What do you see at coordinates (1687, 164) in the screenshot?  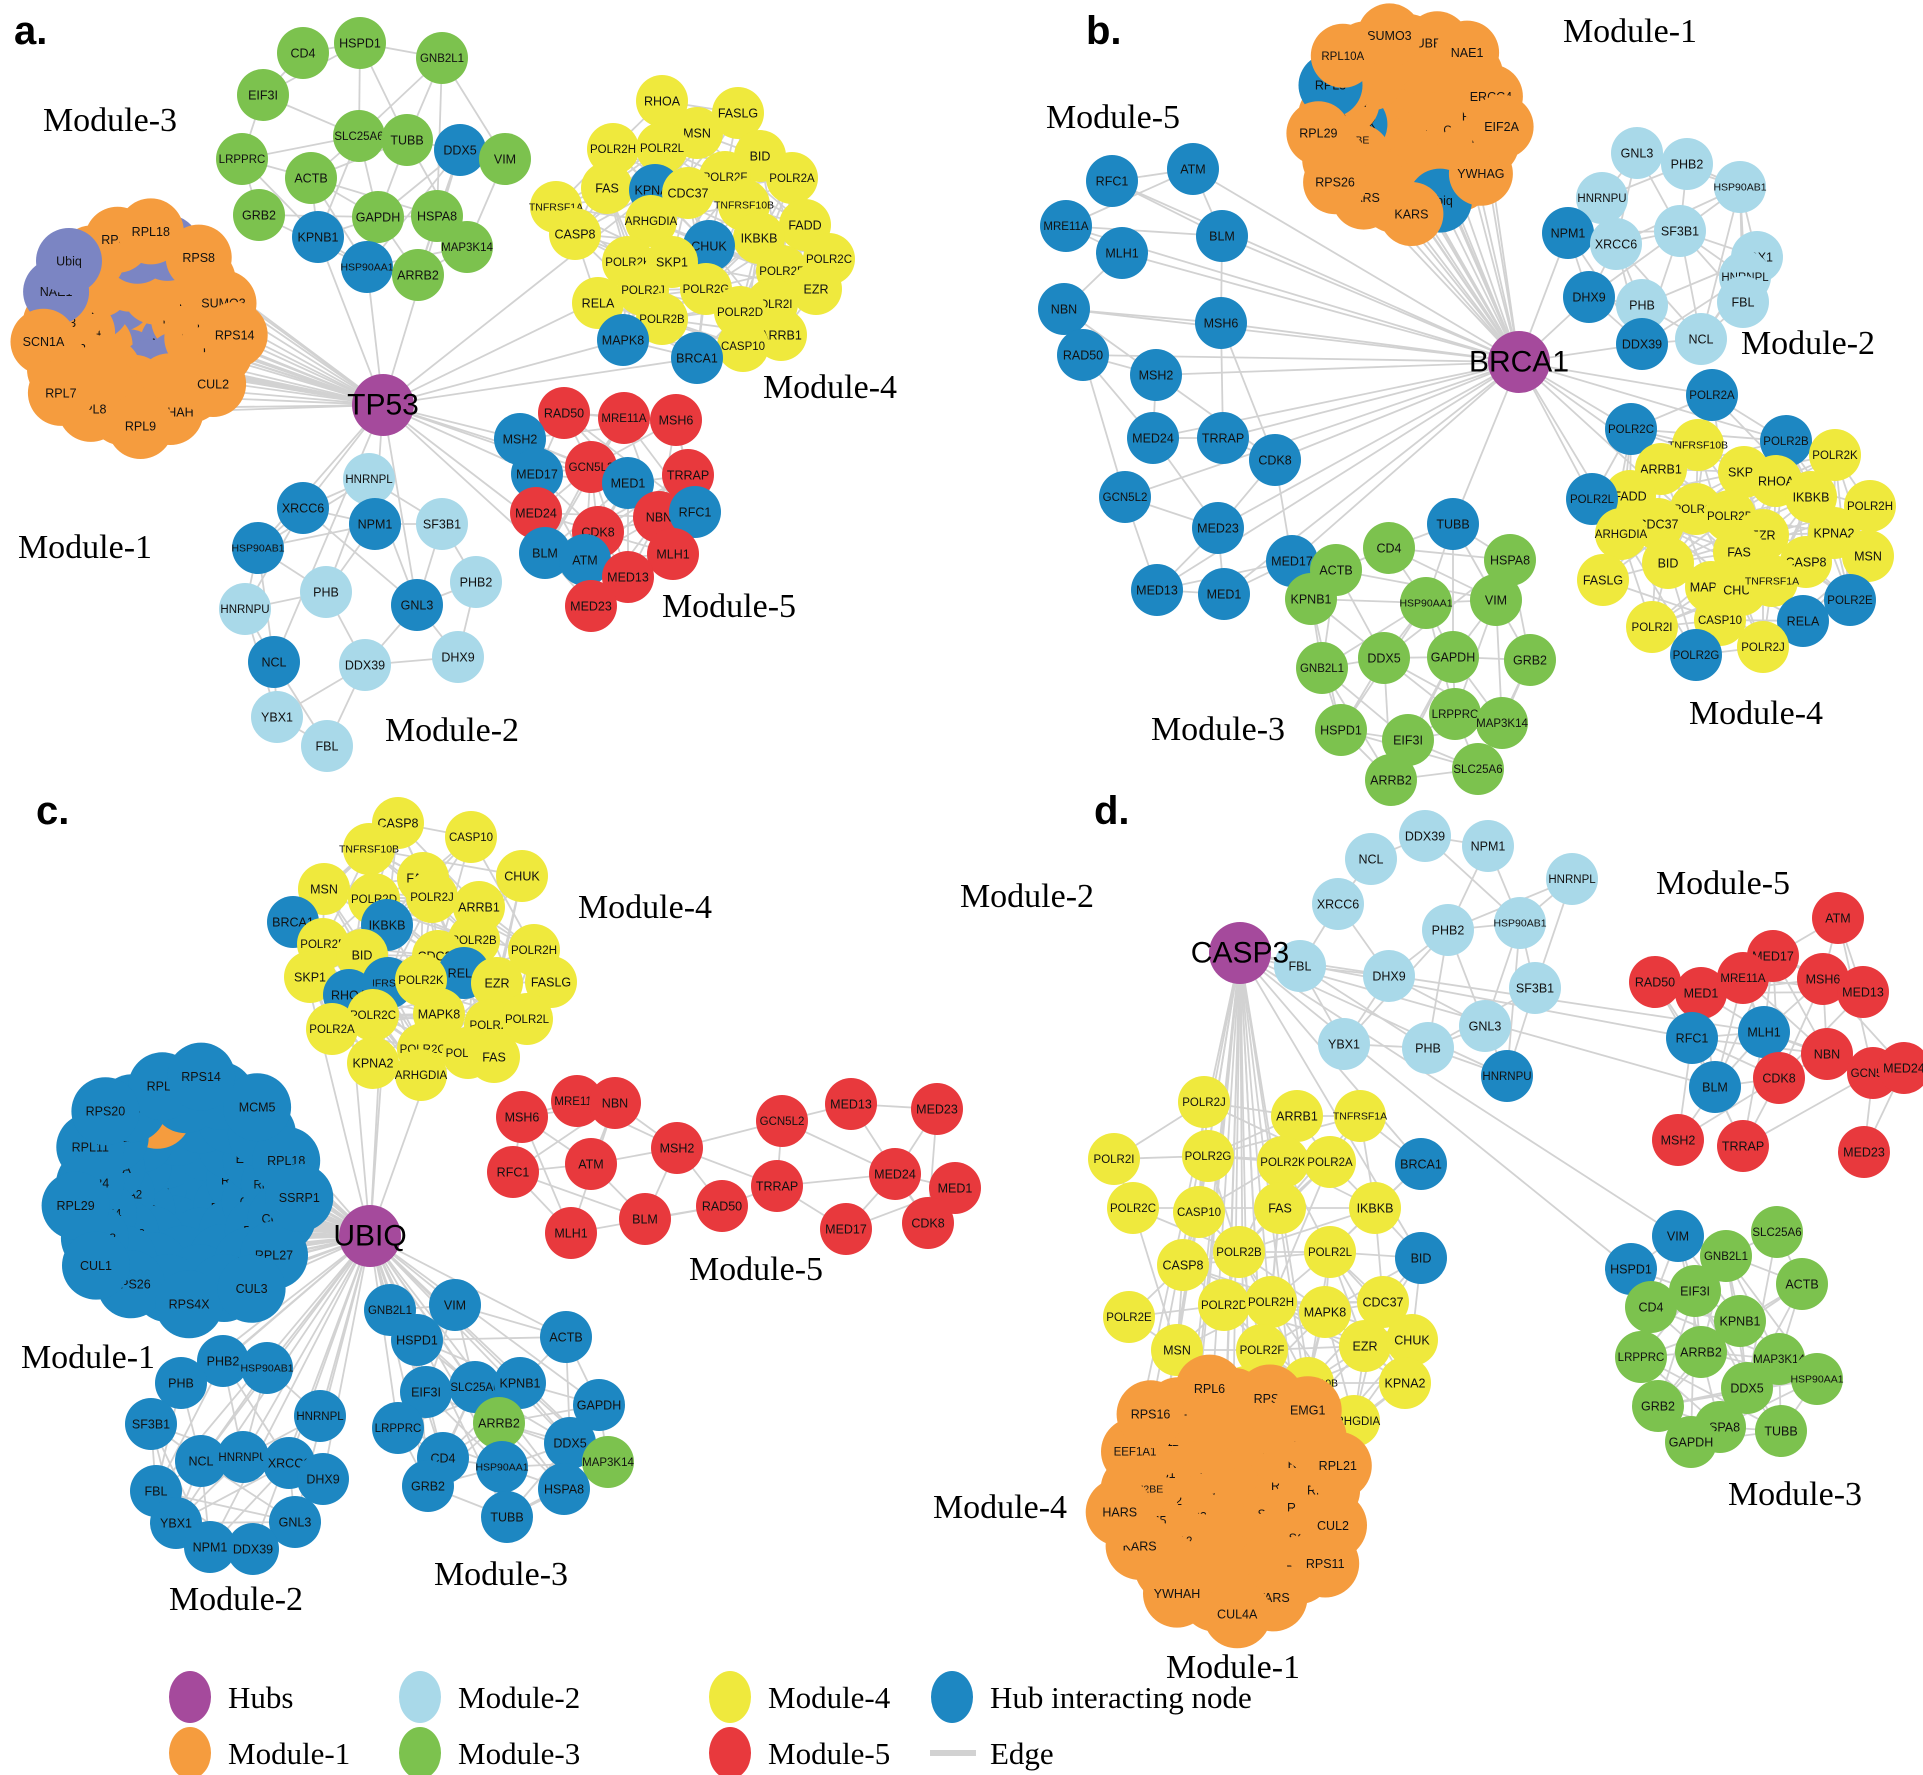 I see `node-PHB2: PHB2` at bounding box center [1687, 164].